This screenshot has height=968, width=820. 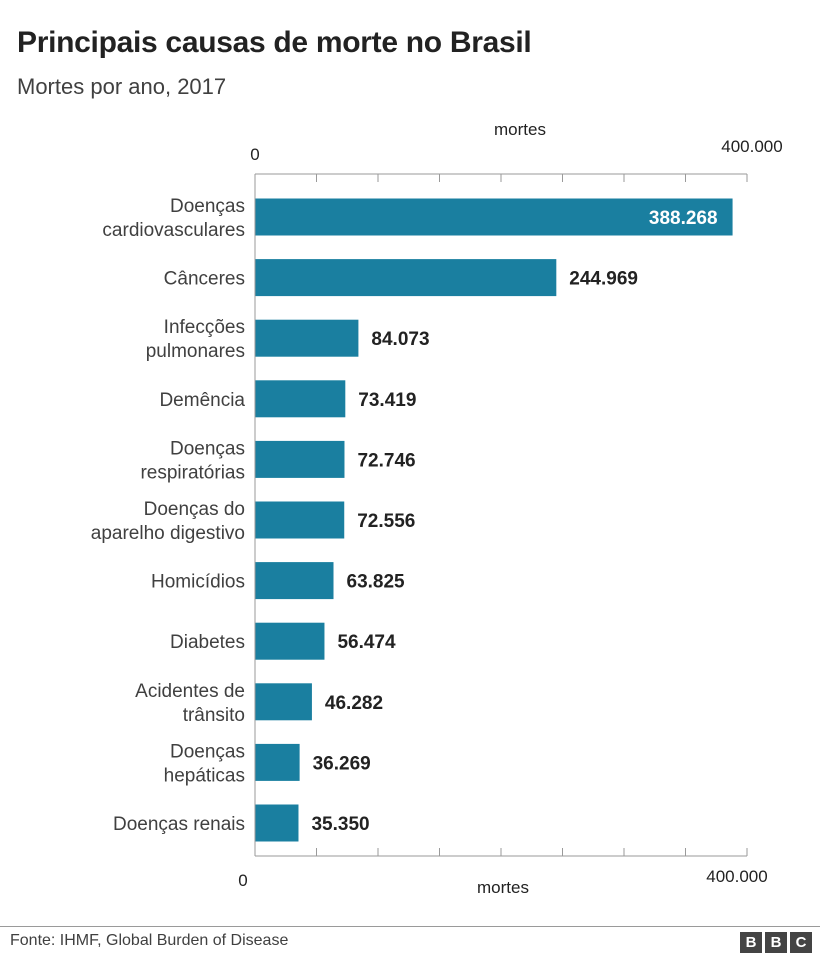 I want to click on value-label: 388.268, so click(x=683, y=218).